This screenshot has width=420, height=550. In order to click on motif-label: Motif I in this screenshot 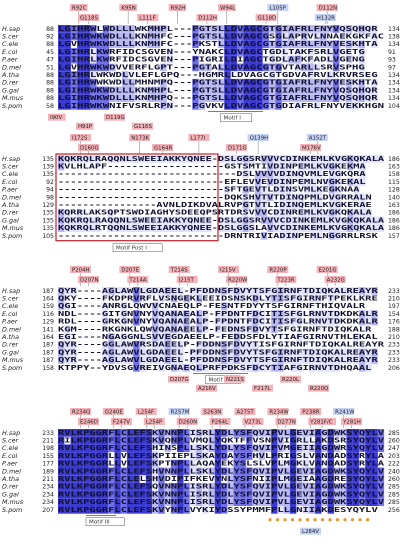, I will do `click(233, 119)`.